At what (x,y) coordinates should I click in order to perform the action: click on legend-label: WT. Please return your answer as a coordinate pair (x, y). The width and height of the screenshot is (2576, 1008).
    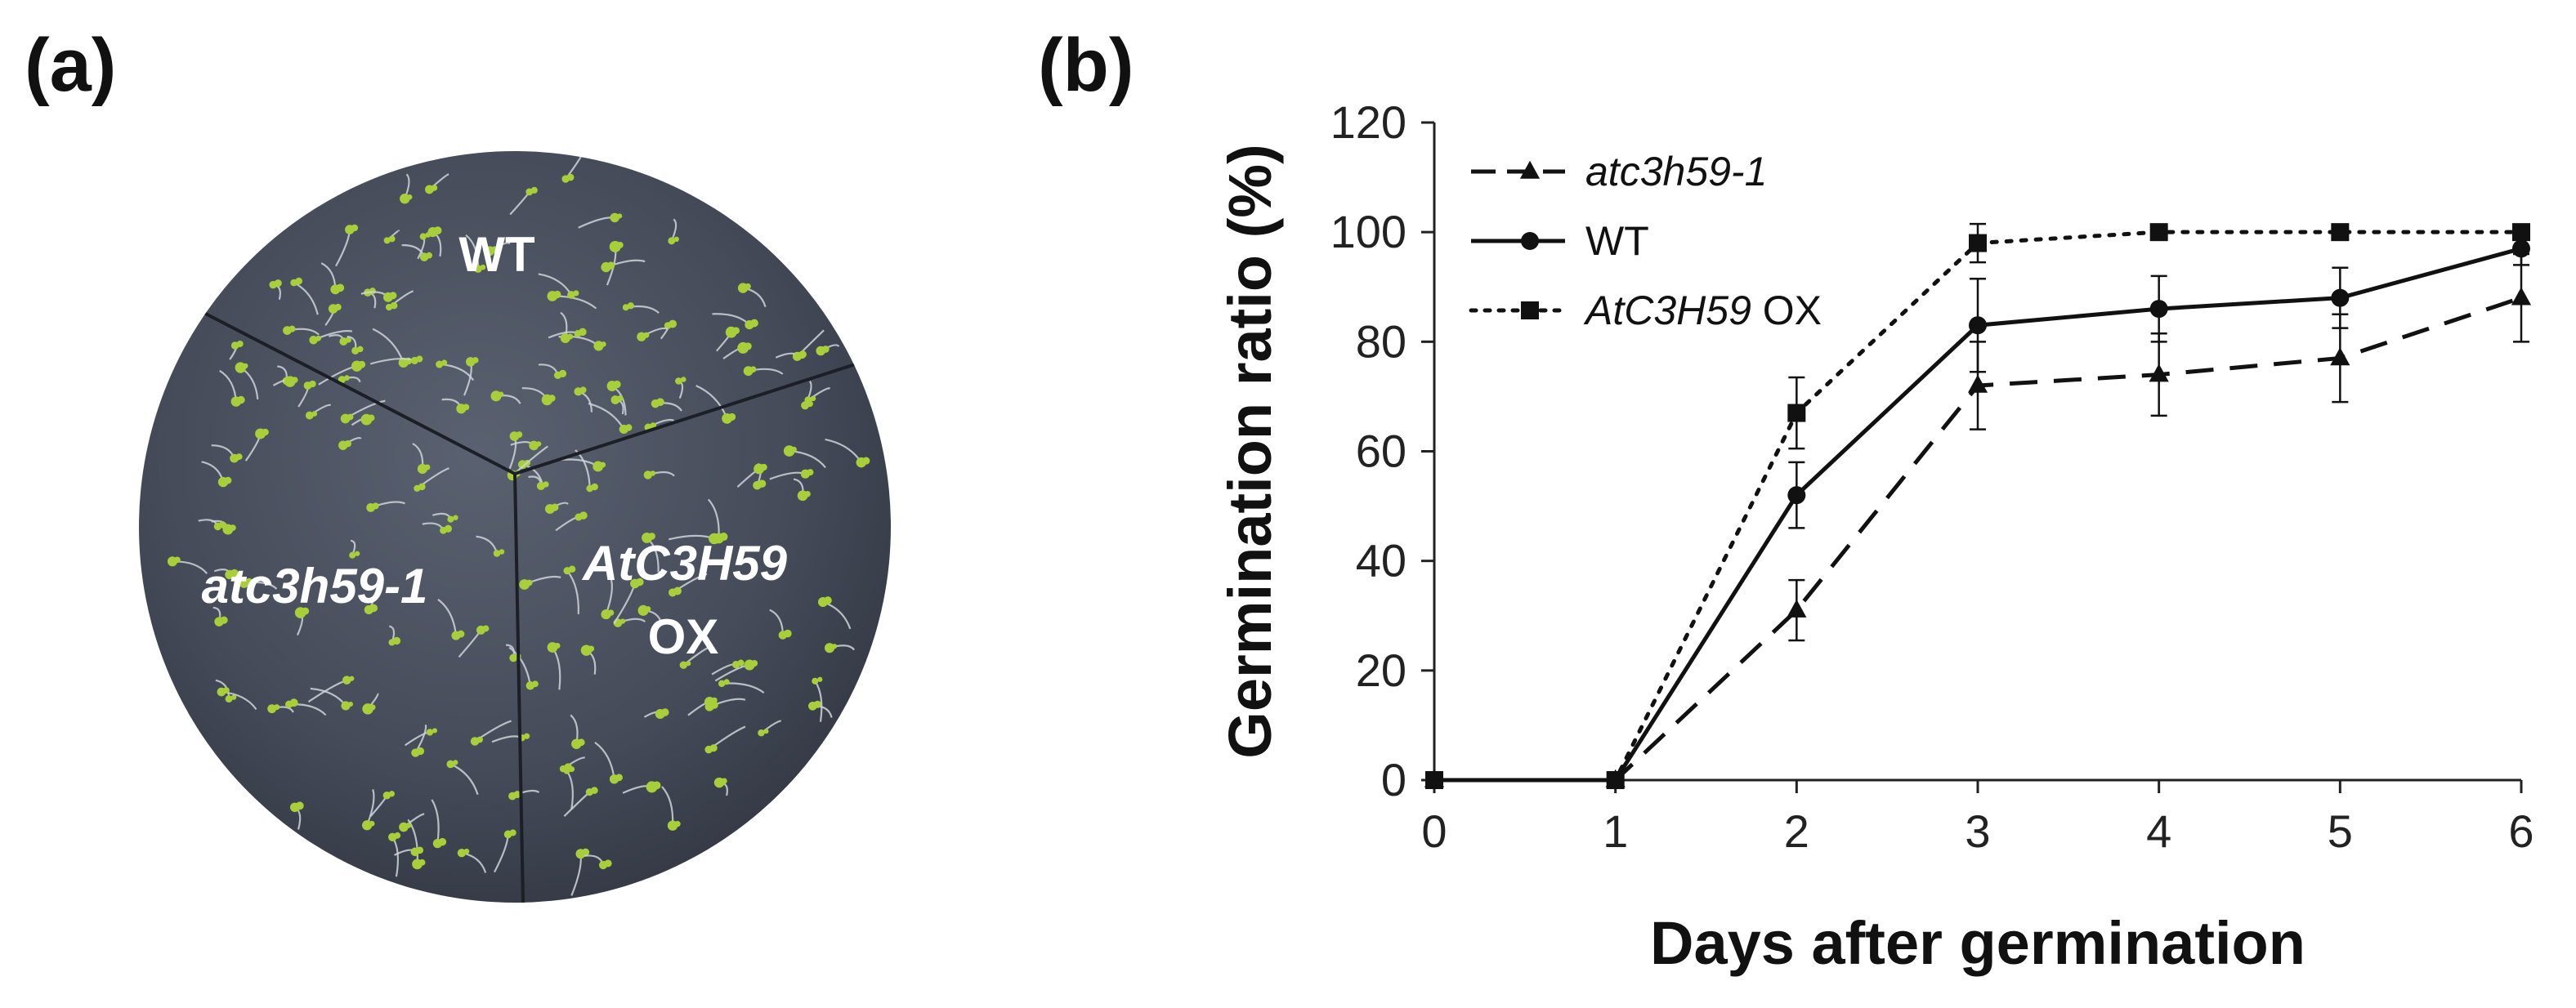
    Looking at the image, I should click on (1617, 241).